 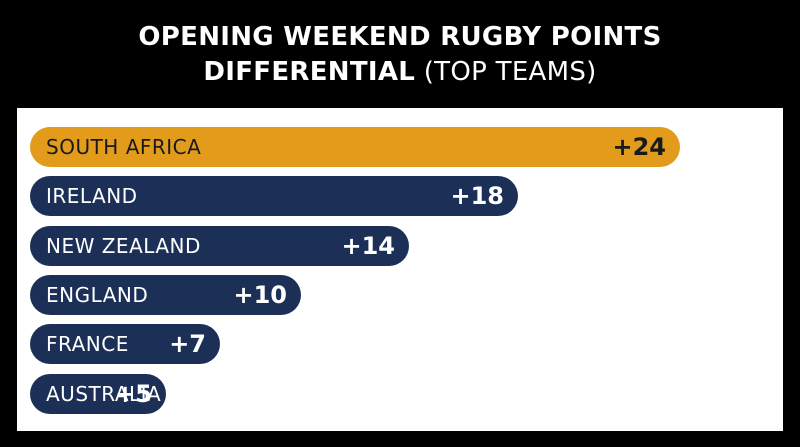 What do you see at coordinates (274, 196) in the screenshot?
I see `bar-ireland: IRELAND +18` at bounding box center [274, 196].